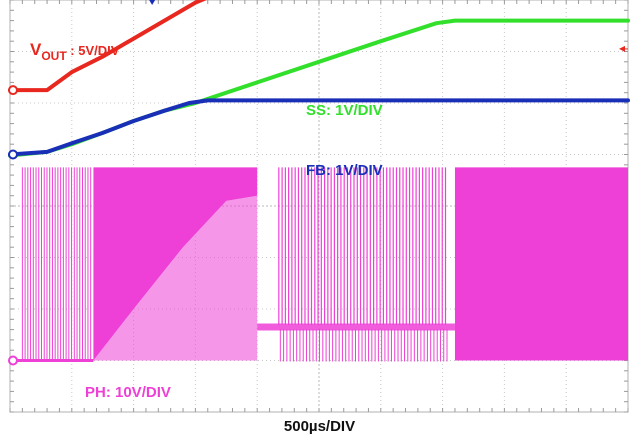 Image resolution: width=639 pixels, height=440 pixels. What do you see at coordinates (13, 90) in the screenshot?
I see `ground-marker-vout` at bounding box center [13, 90].